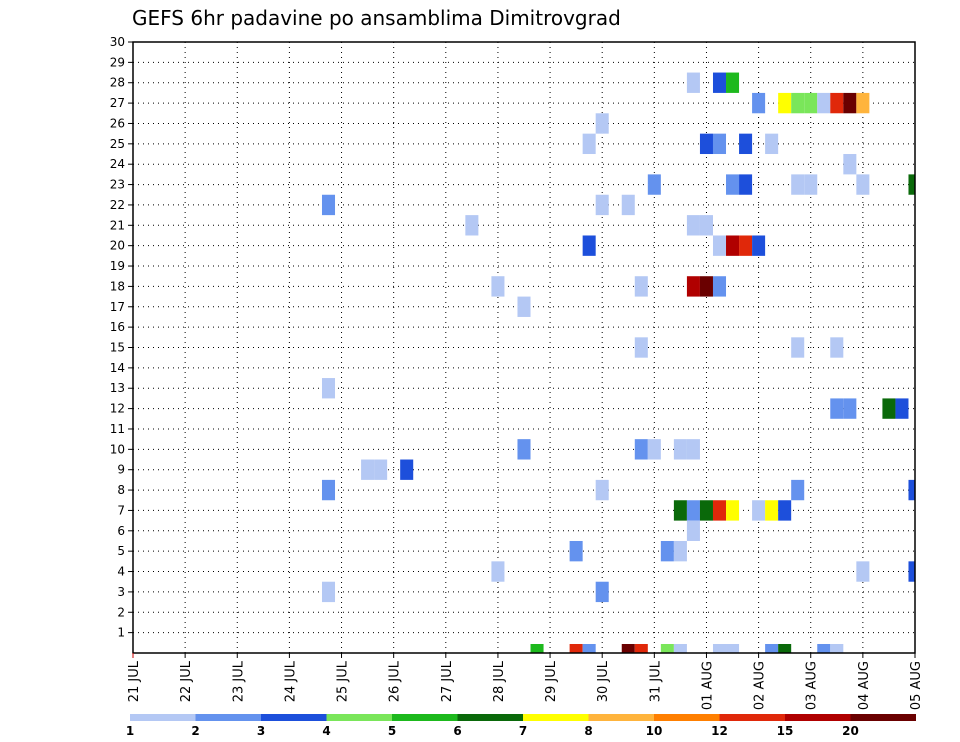  Describe the element at coordinates (457, 731) in the screenshot. I see `colorbar-label: 6` at that location.